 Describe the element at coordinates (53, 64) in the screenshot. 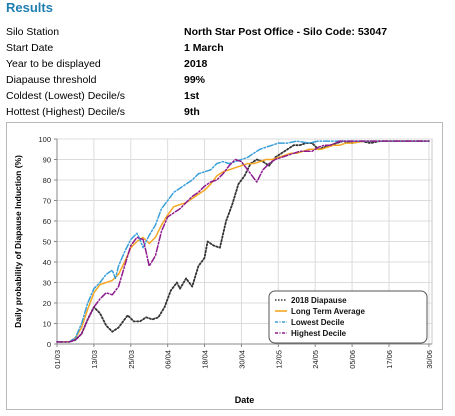

I see `info-label: Year to be displayed` at that location.